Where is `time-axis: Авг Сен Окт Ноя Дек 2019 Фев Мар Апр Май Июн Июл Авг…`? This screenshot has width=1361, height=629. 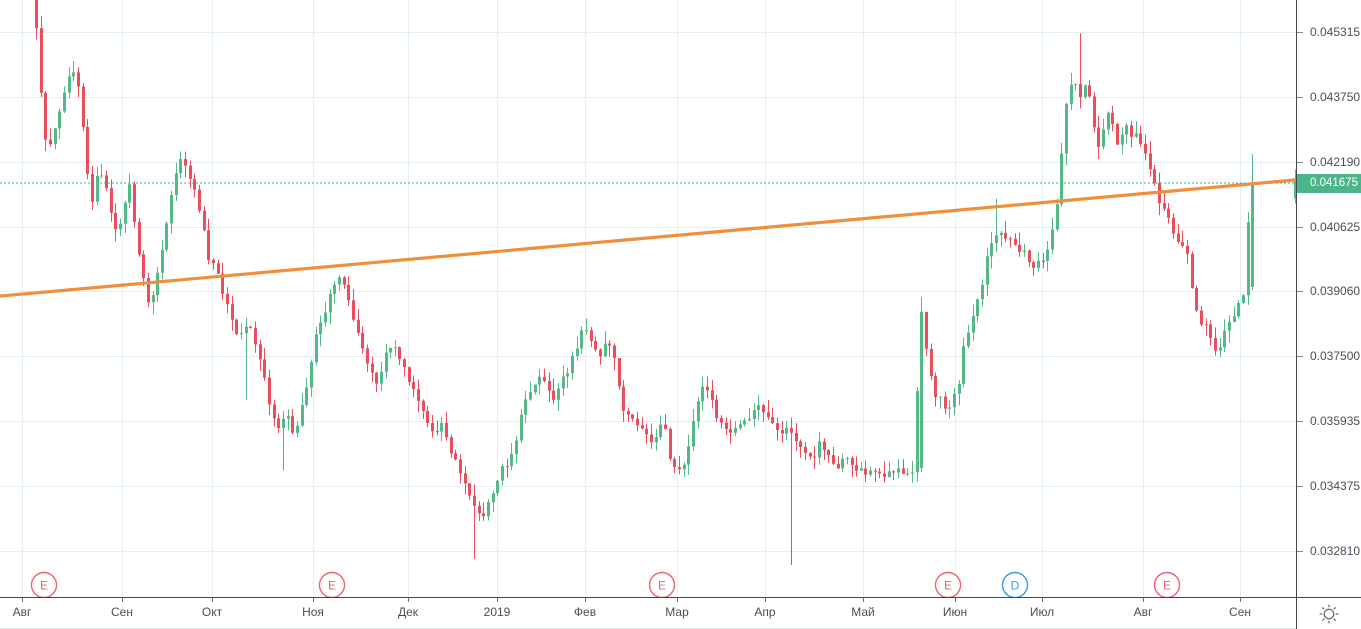
time-axis: Авг Сен Окт Ноя Дек 2019 Фев Мар Апр Май Июн Июл Авг… is located at coordinates (648, 613).